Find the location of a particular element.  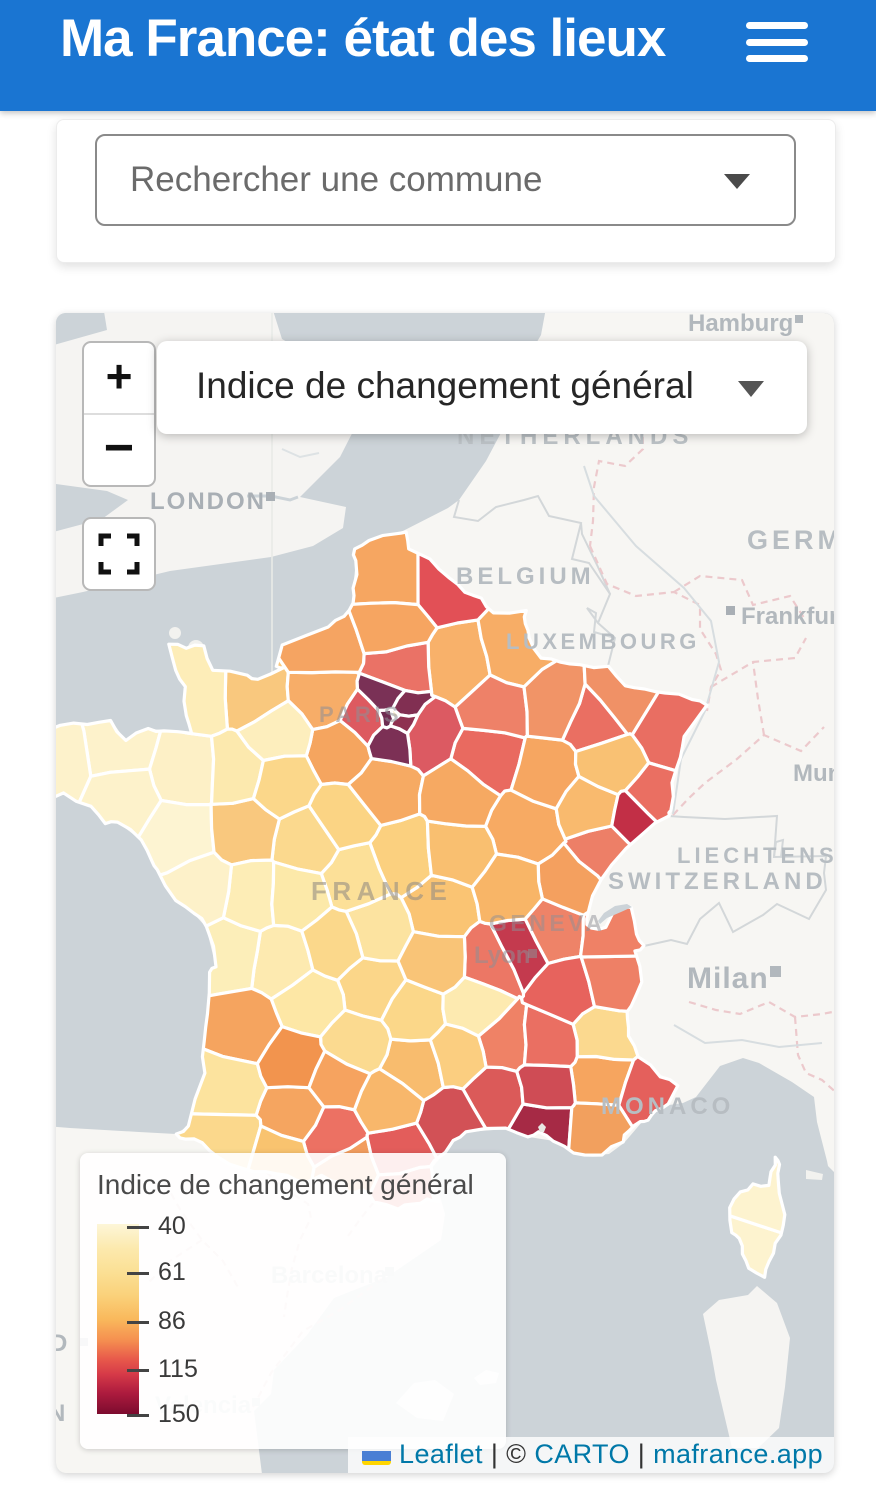

svg-text: LONDON is located at coordinates (208, 501).